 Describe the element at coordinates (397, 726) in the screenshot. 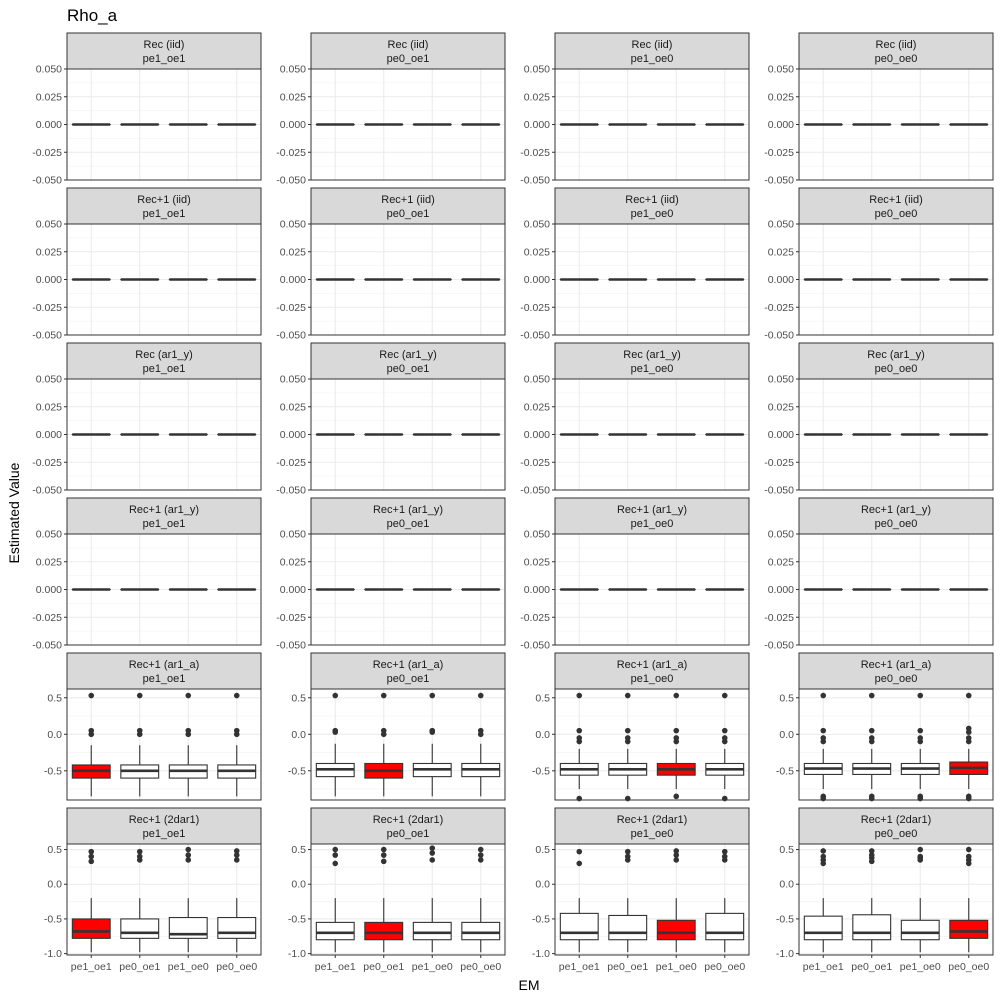

I see `facet-panel: Rec+1 (ar1_a) pe0_oe1 0.5 0.0 -0.5` at that location.